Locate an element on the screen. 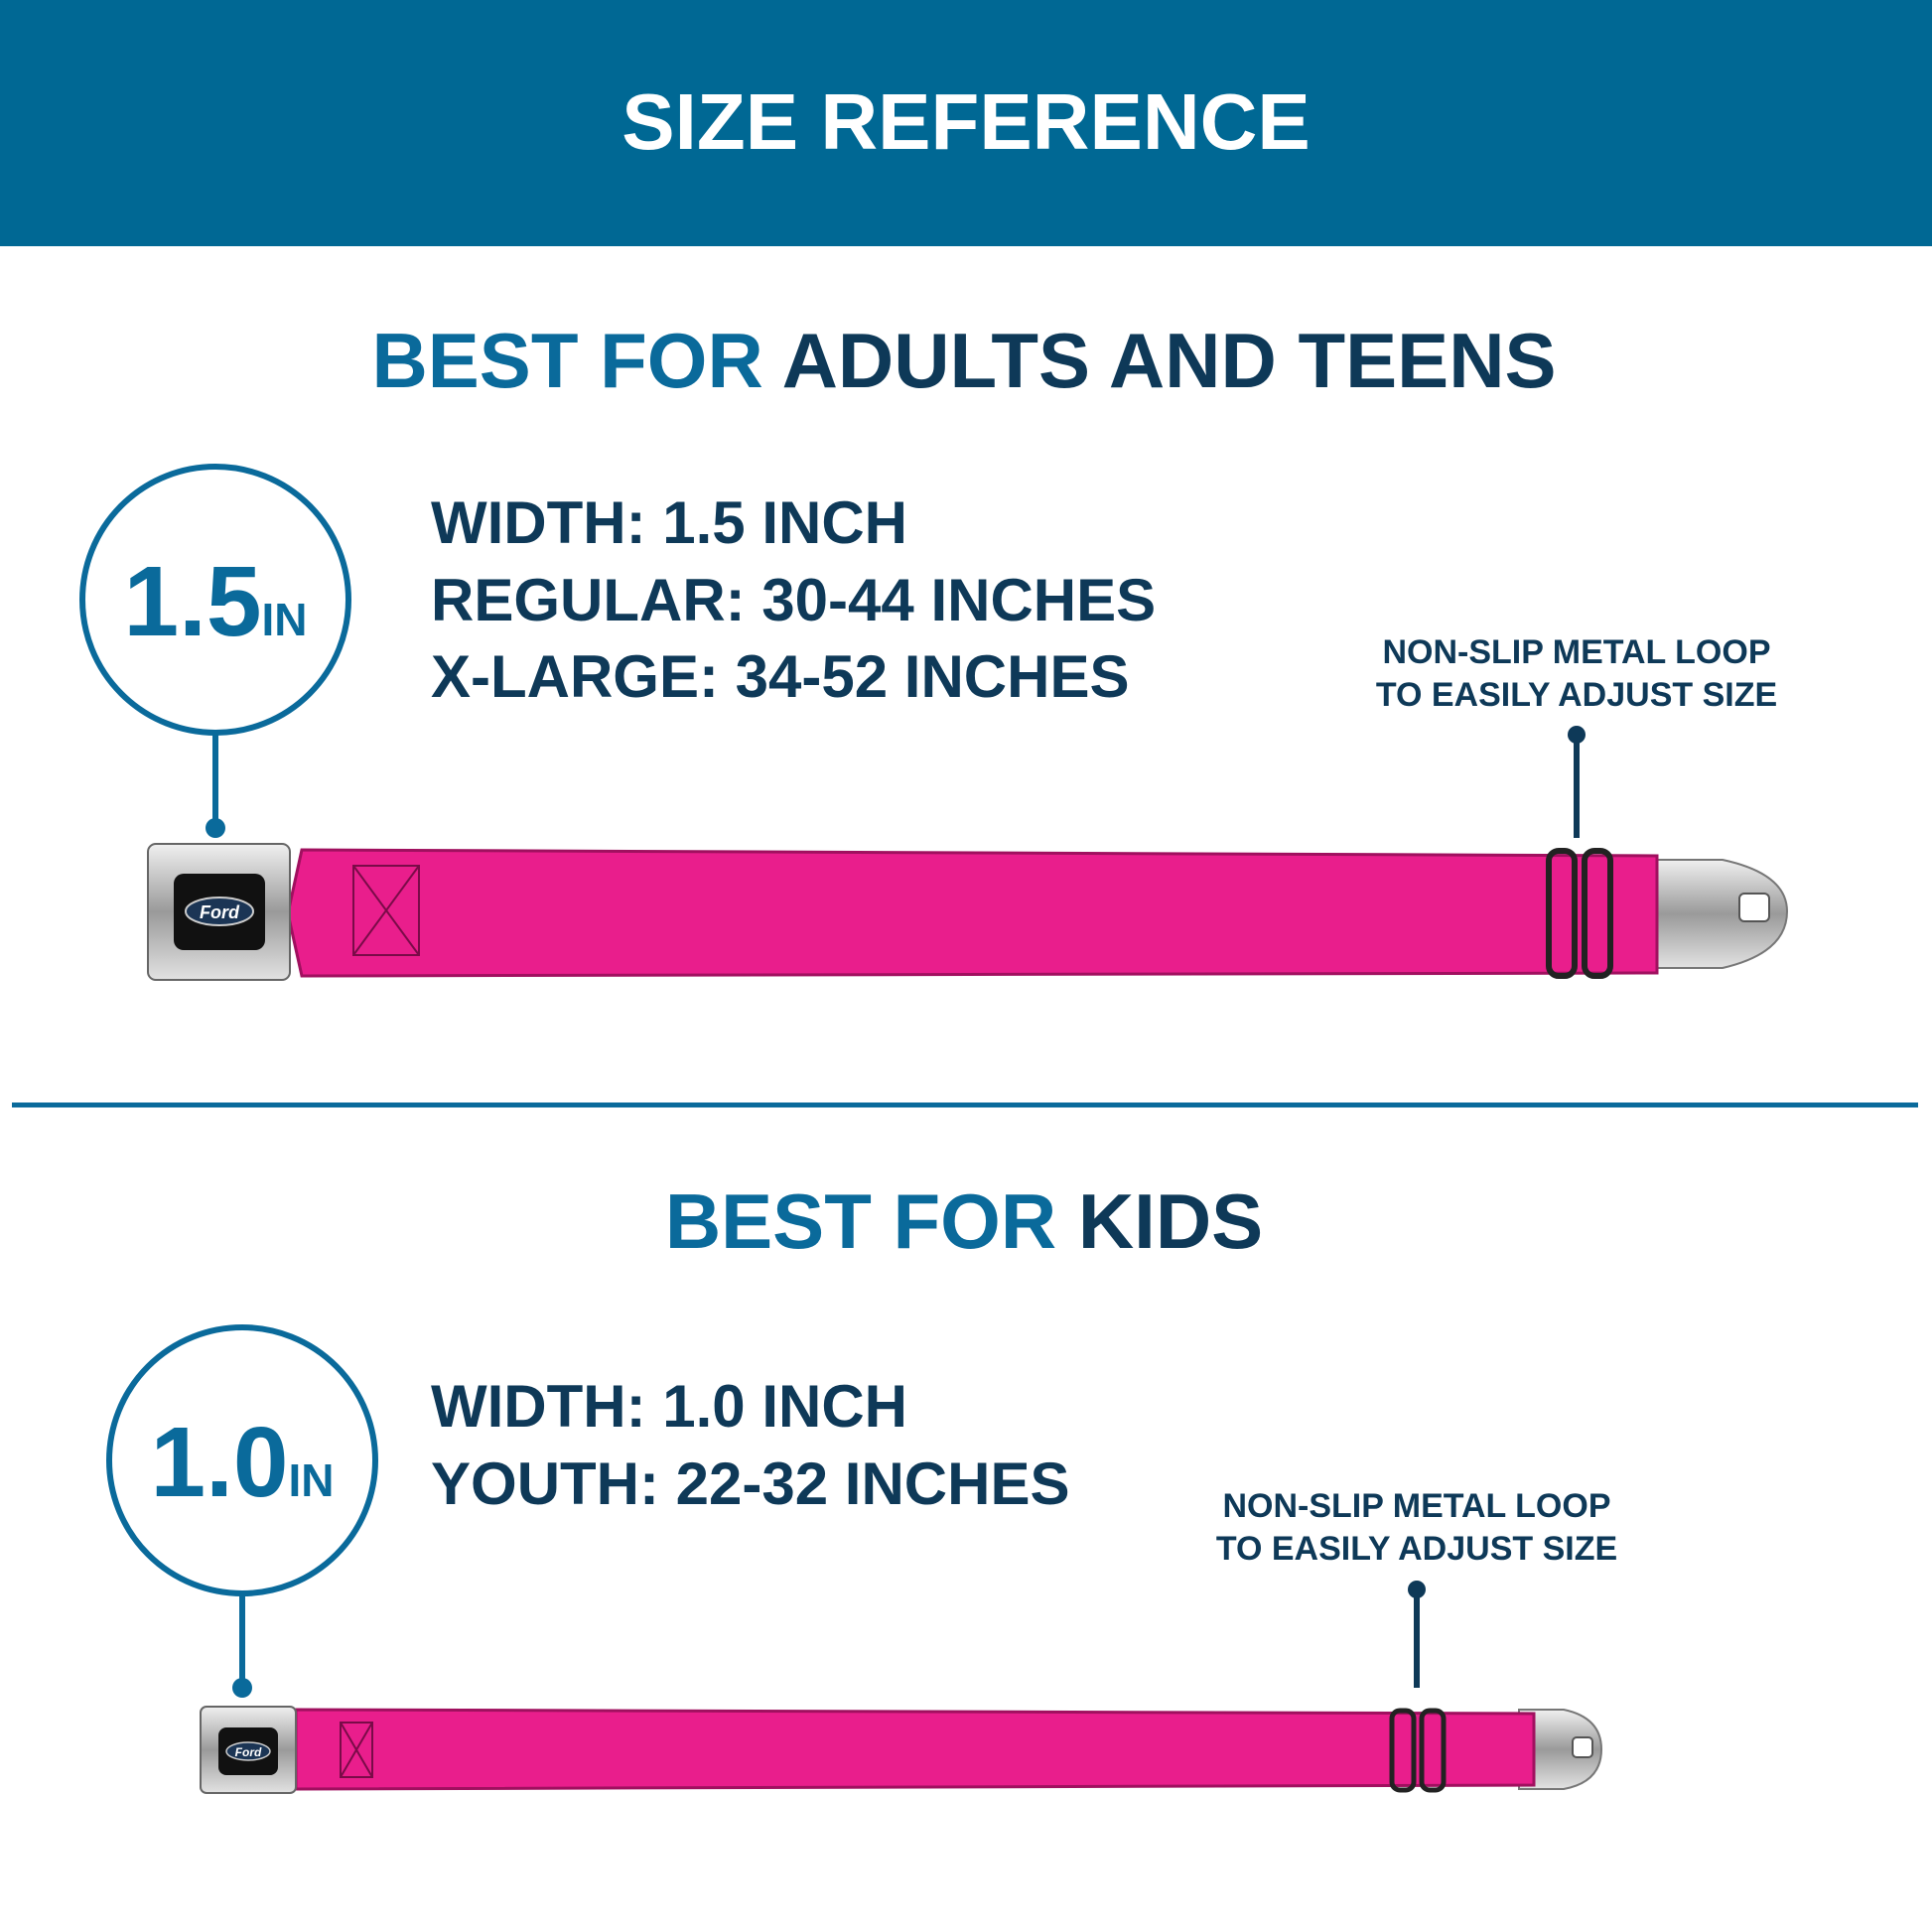  spec-line: REGULAR: 30-44 INCHES is located at coordinates (793, 600).